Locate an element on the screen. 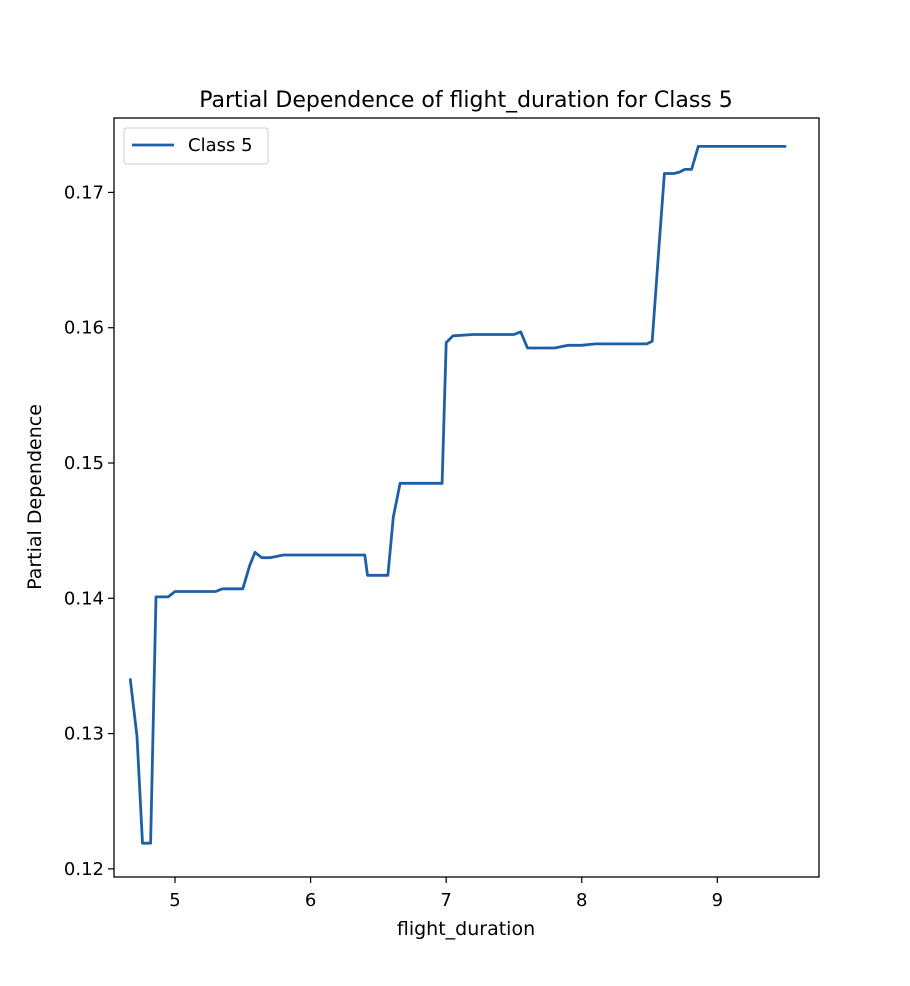  x-tick-label: 5 is located at coordinates (174, 900).